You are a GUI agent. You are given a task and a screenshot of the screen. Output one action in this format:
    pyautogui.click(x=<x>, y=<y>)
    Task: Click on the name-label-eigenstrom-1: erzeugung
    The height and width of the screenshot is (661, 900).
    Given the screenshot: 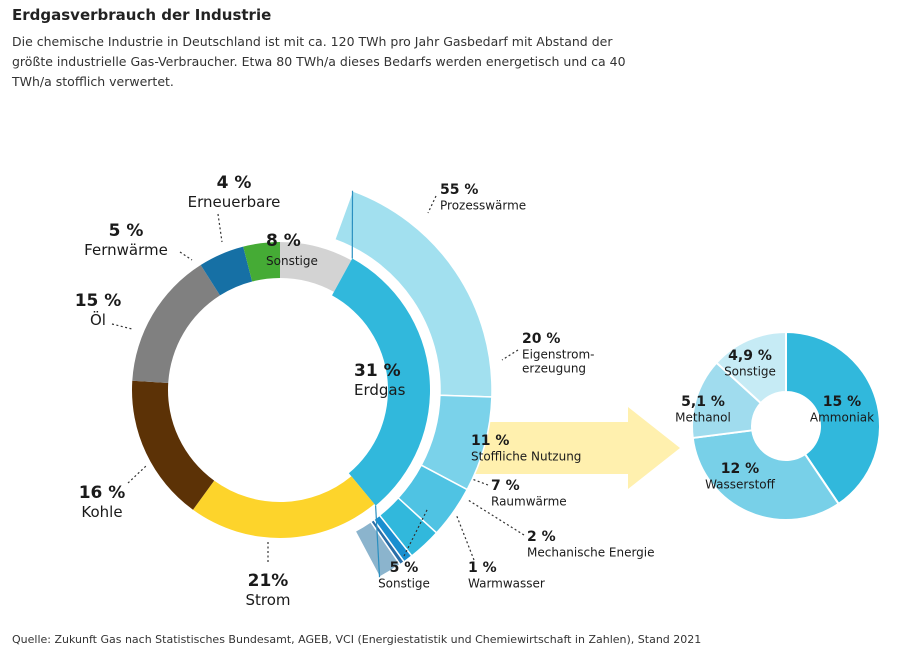 What is the action you would take?
    pyautogui.click(x=554, y=369)
    